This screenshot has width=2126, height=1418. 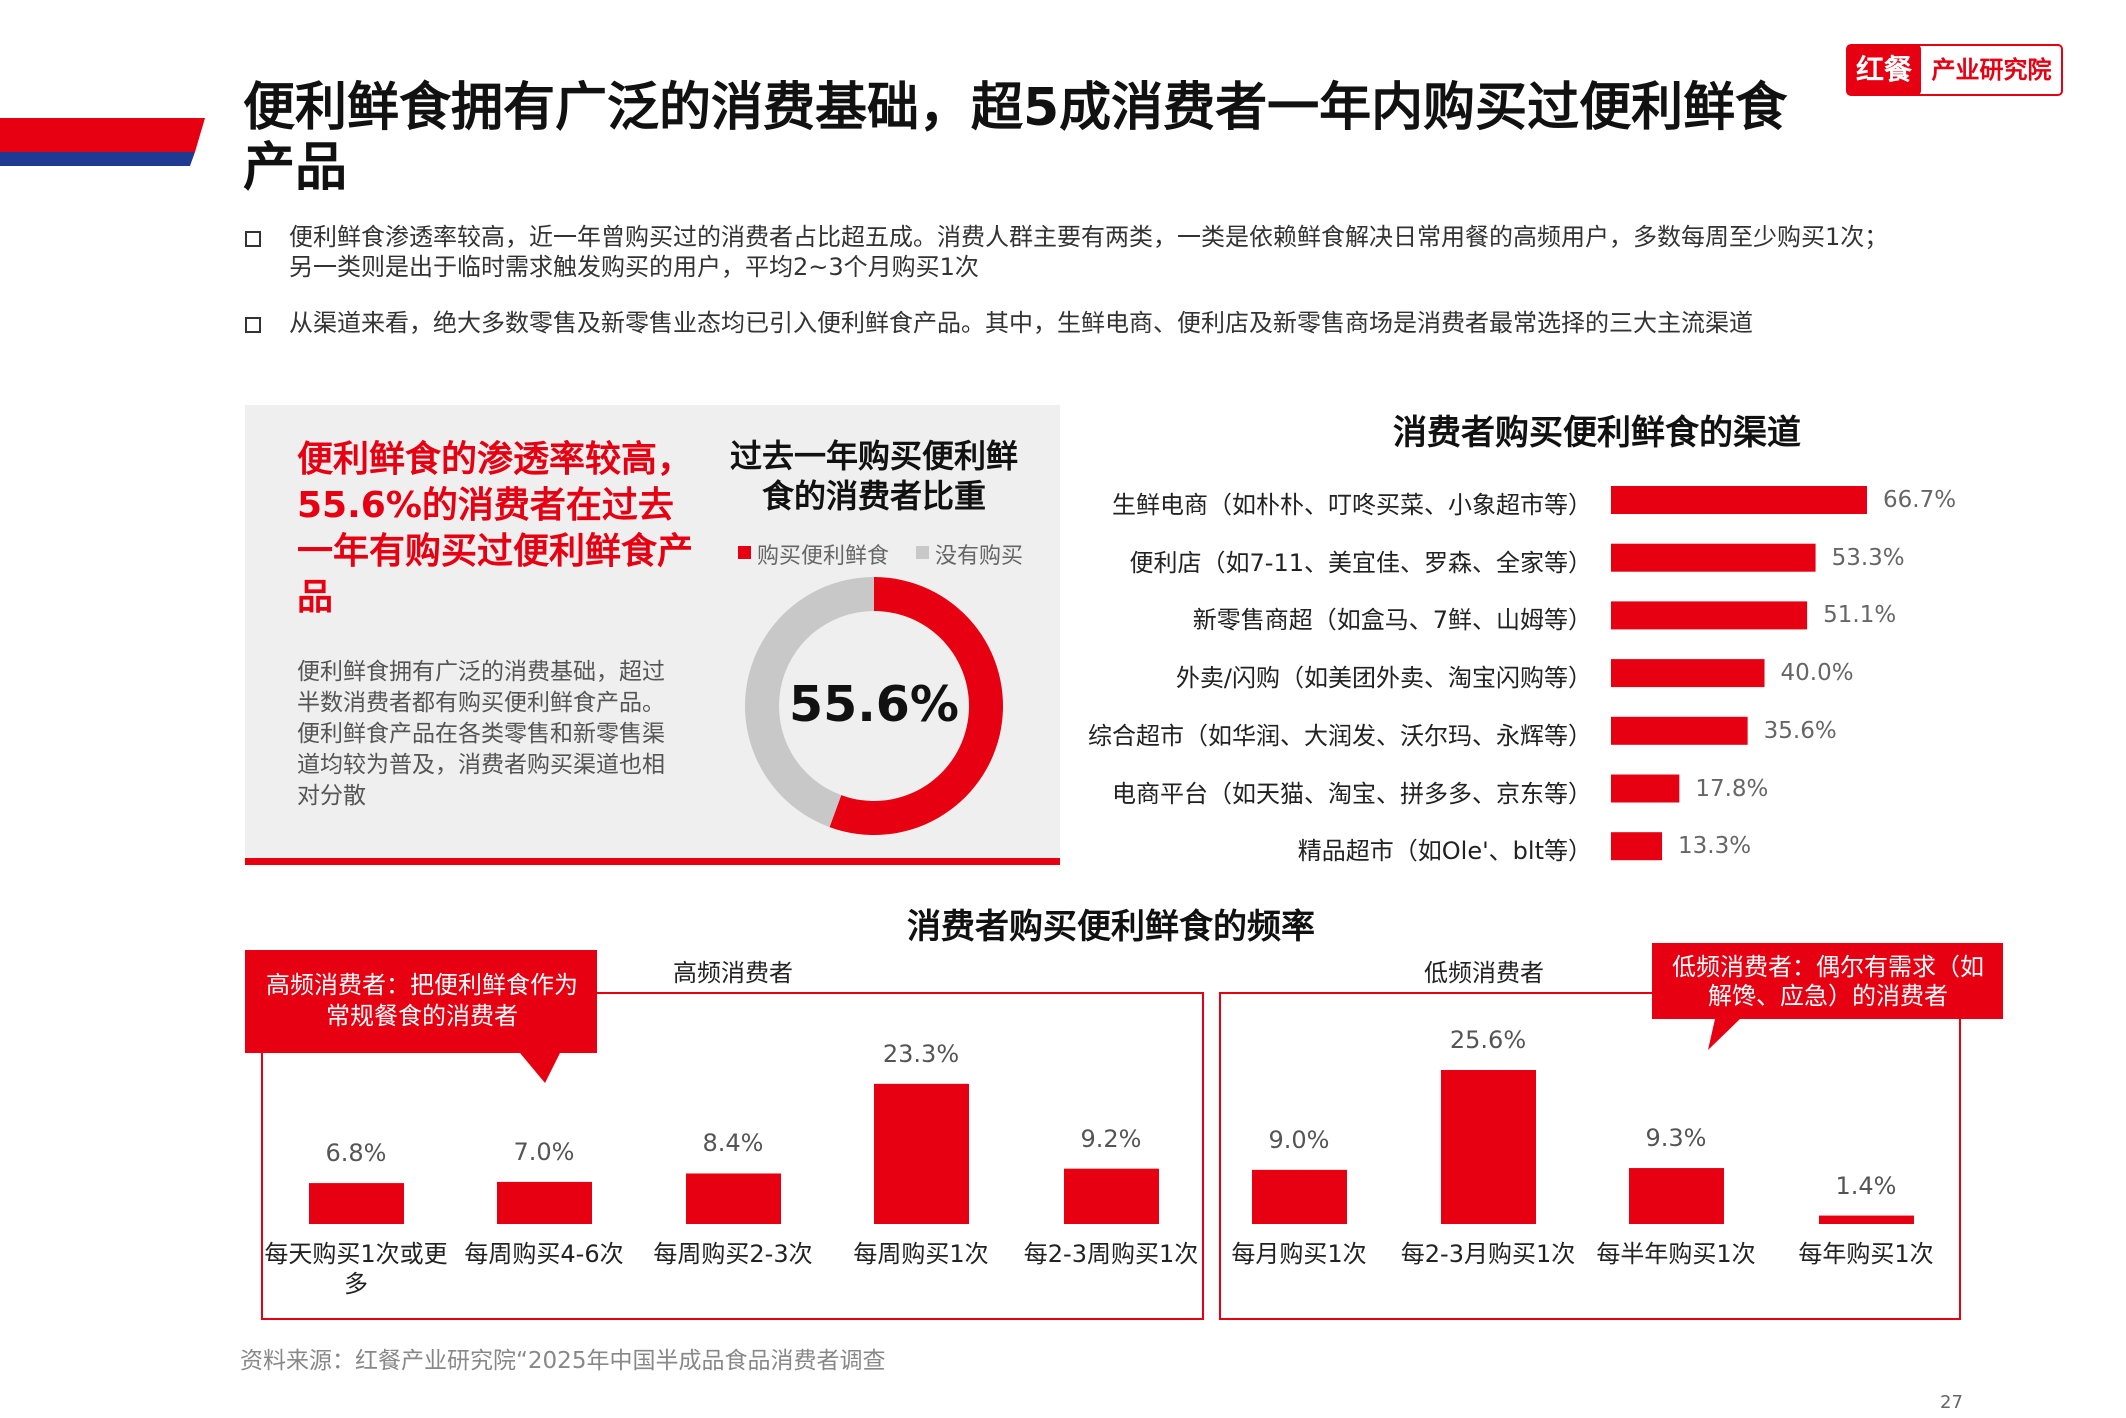 What do you see at coordinates (1352, 793) in the screenshot?
I see `category-label: 电商平台（如天猫、淘宝、拼多多、京东等）` at bounding box center [1352, 793].